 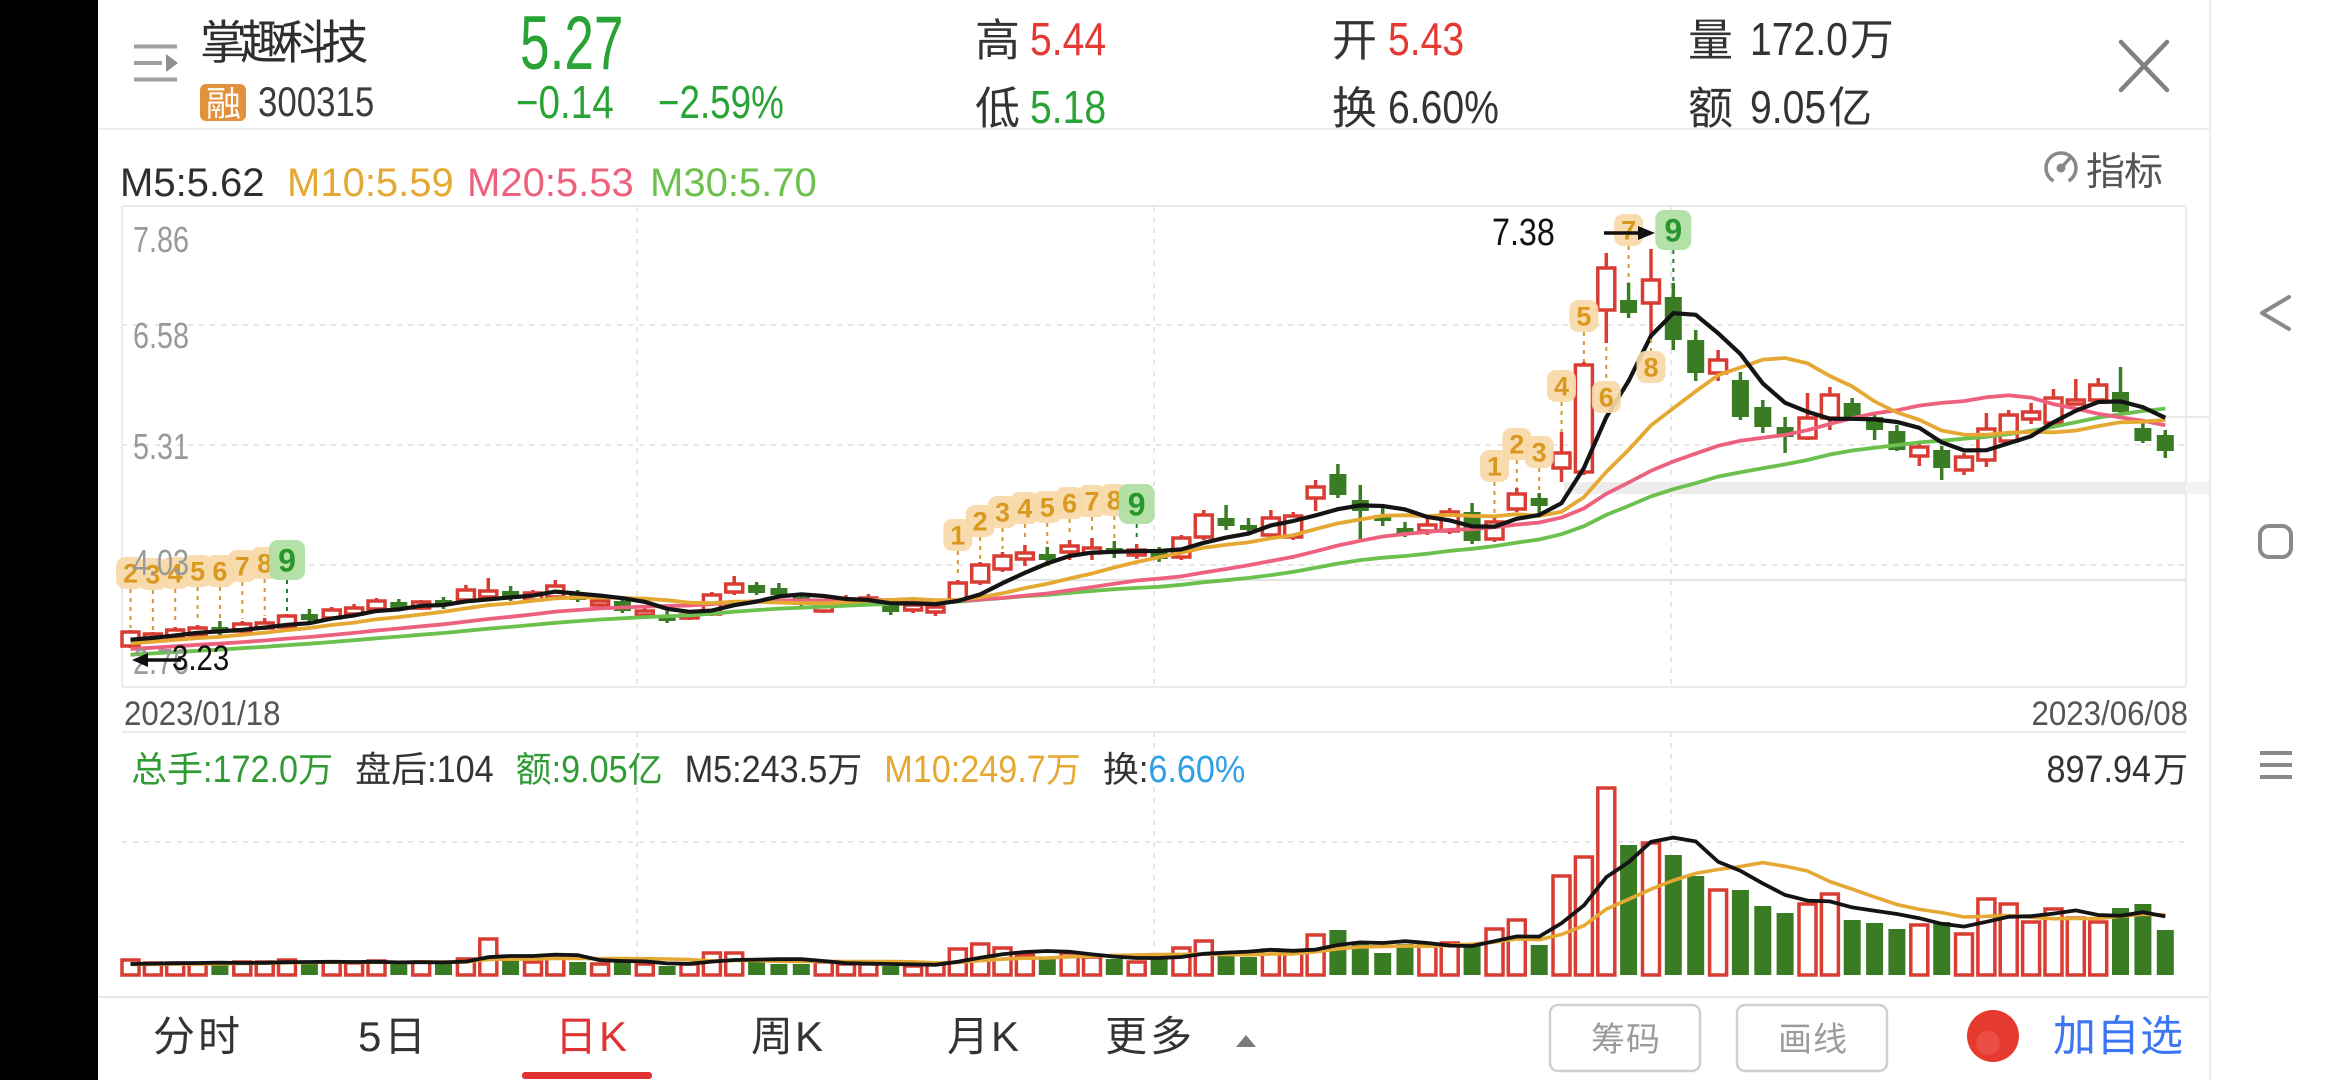 I want to click on svg-text: 5.44, so click(x=1068, y=40).